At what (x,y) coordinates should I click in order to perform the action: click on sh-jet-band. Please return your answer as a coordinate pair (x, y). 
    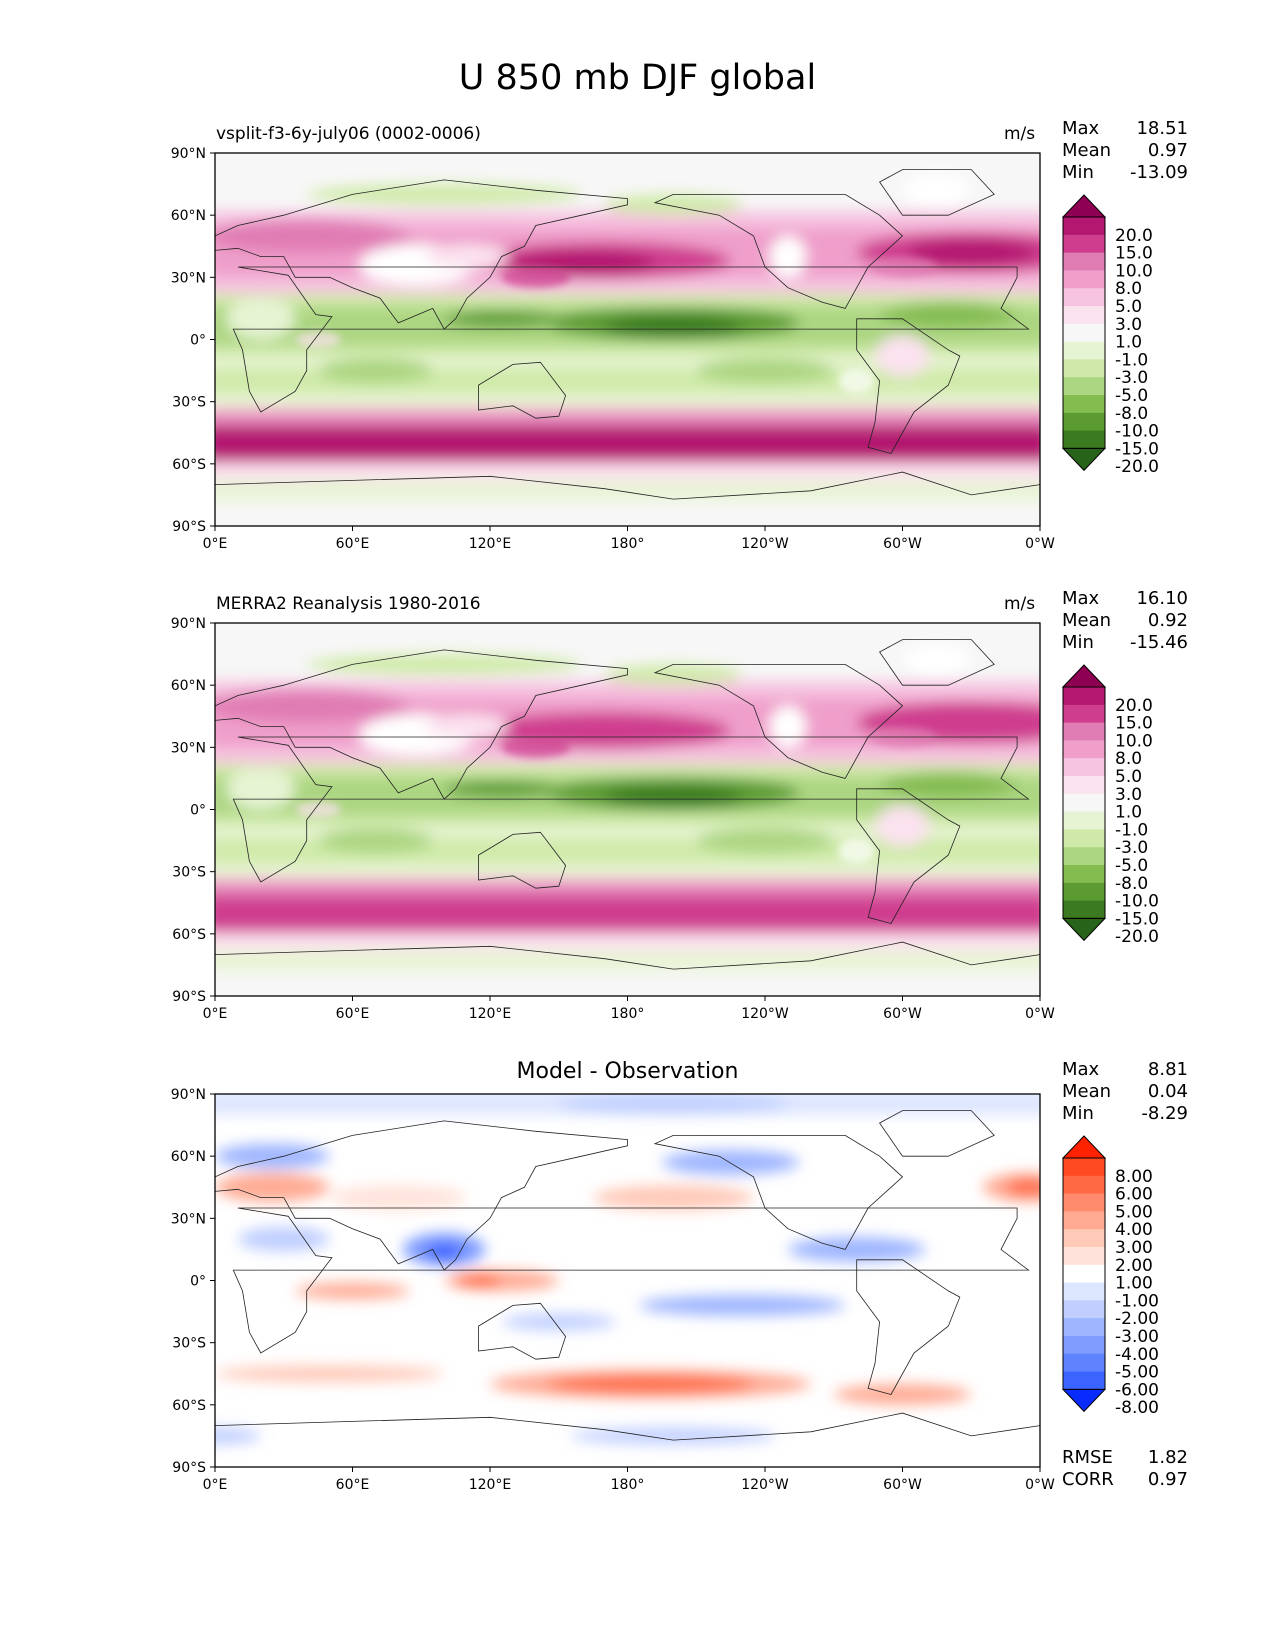
    Looking at the image, I should click on (627, 443).